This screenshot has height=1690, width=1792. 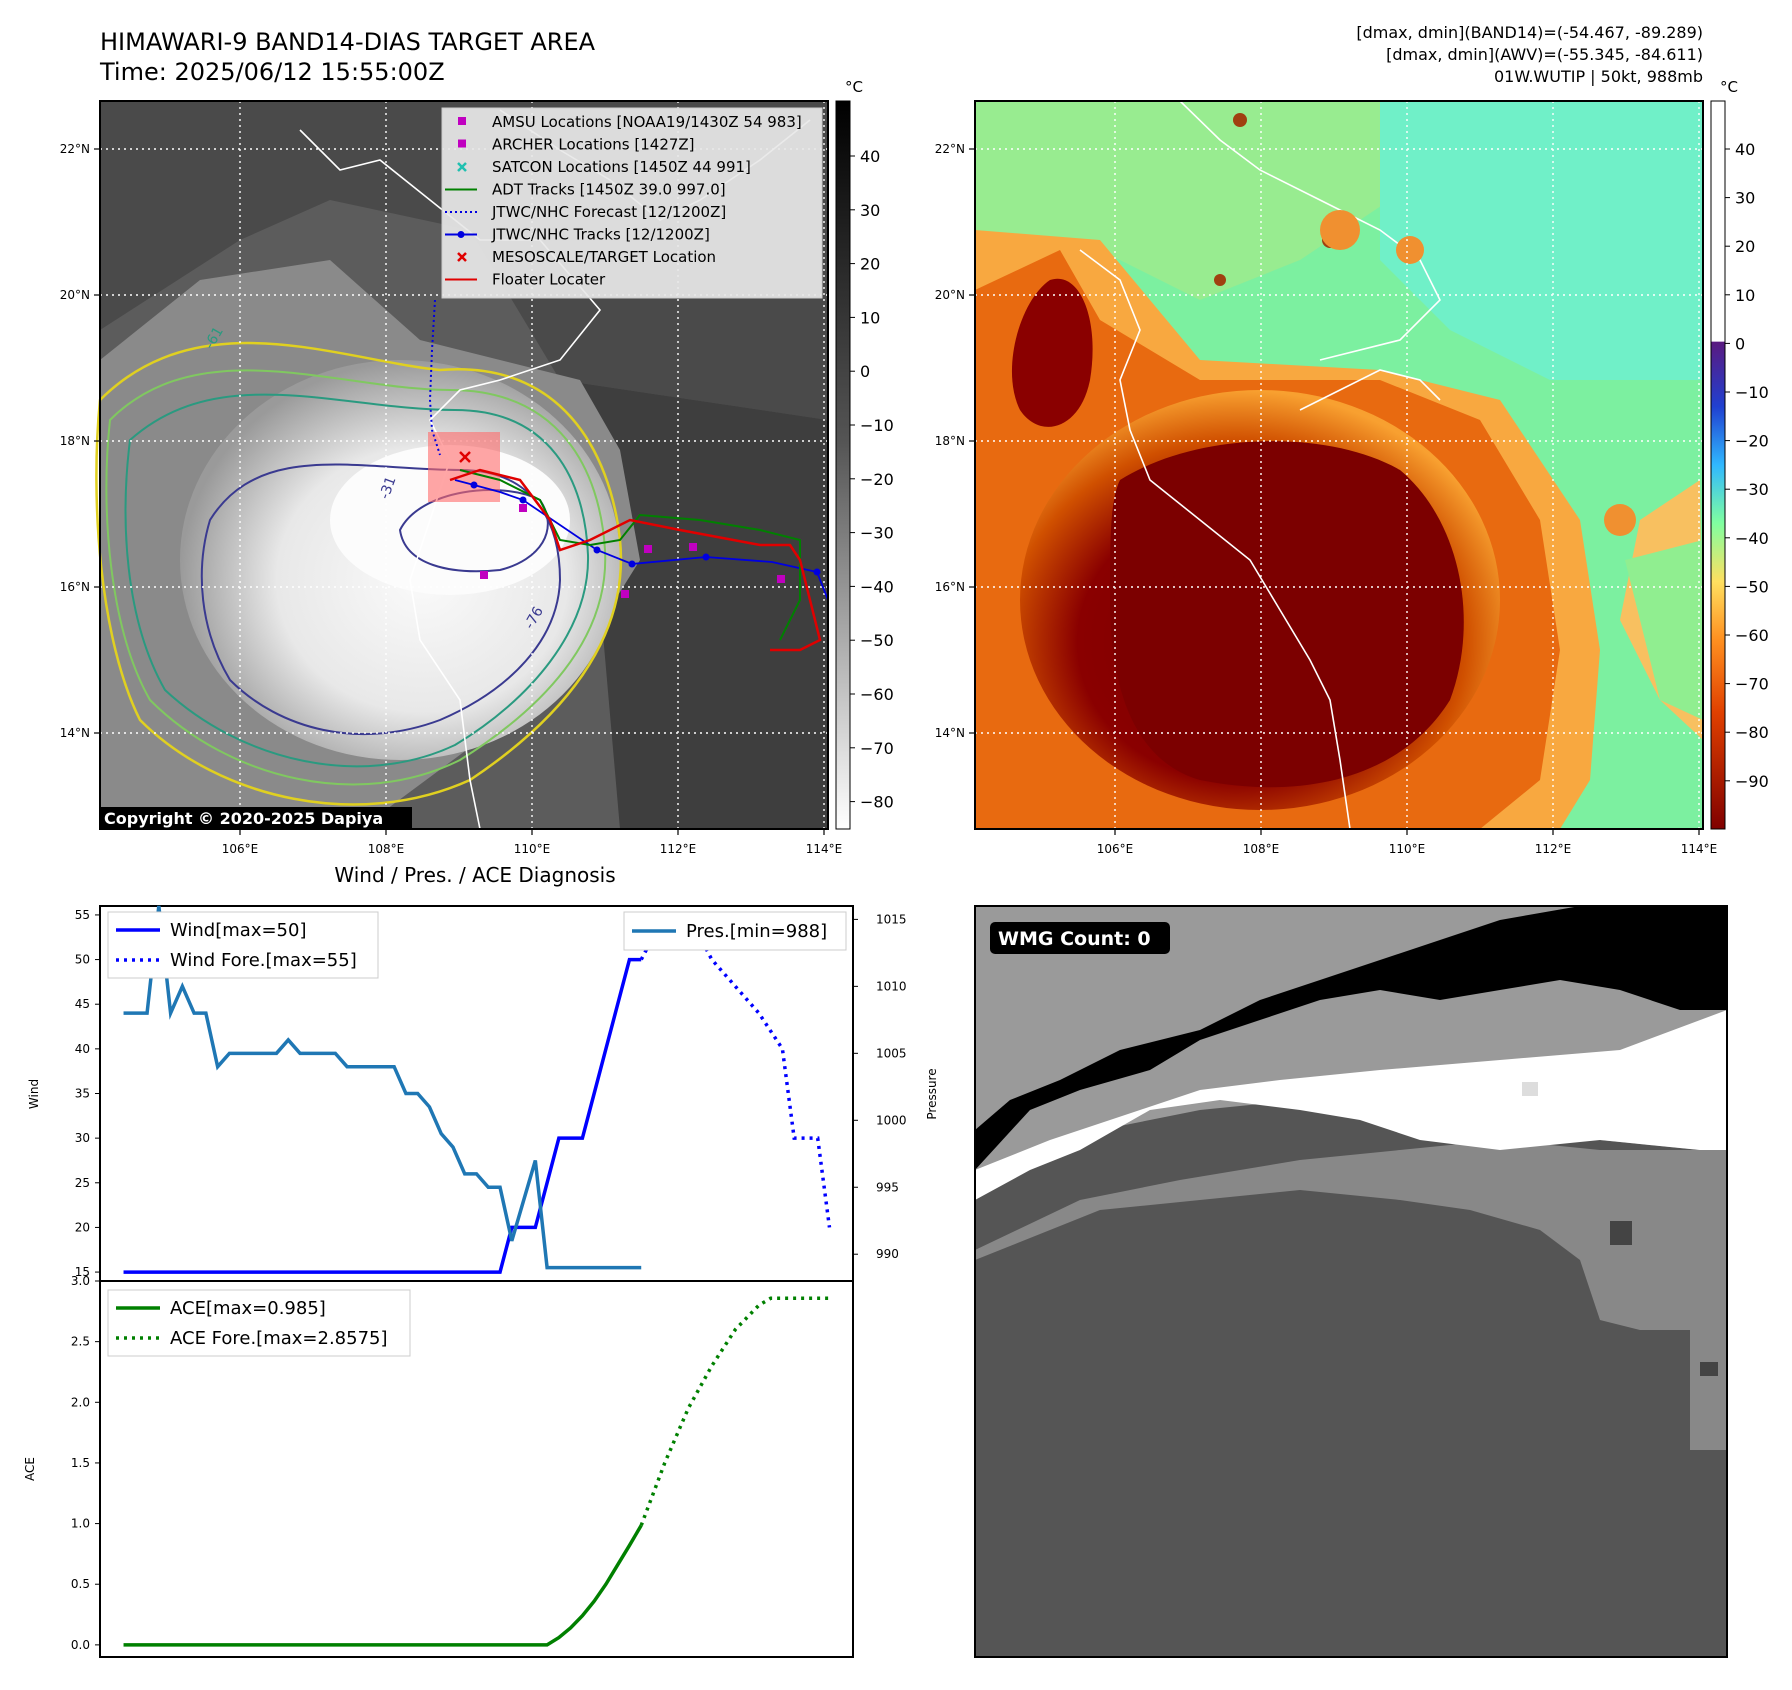 What do you see at coordinates (82, 1094) in the screenshot?
I see `wind-ytick-label: 35` at bounding box center [82, 1094].